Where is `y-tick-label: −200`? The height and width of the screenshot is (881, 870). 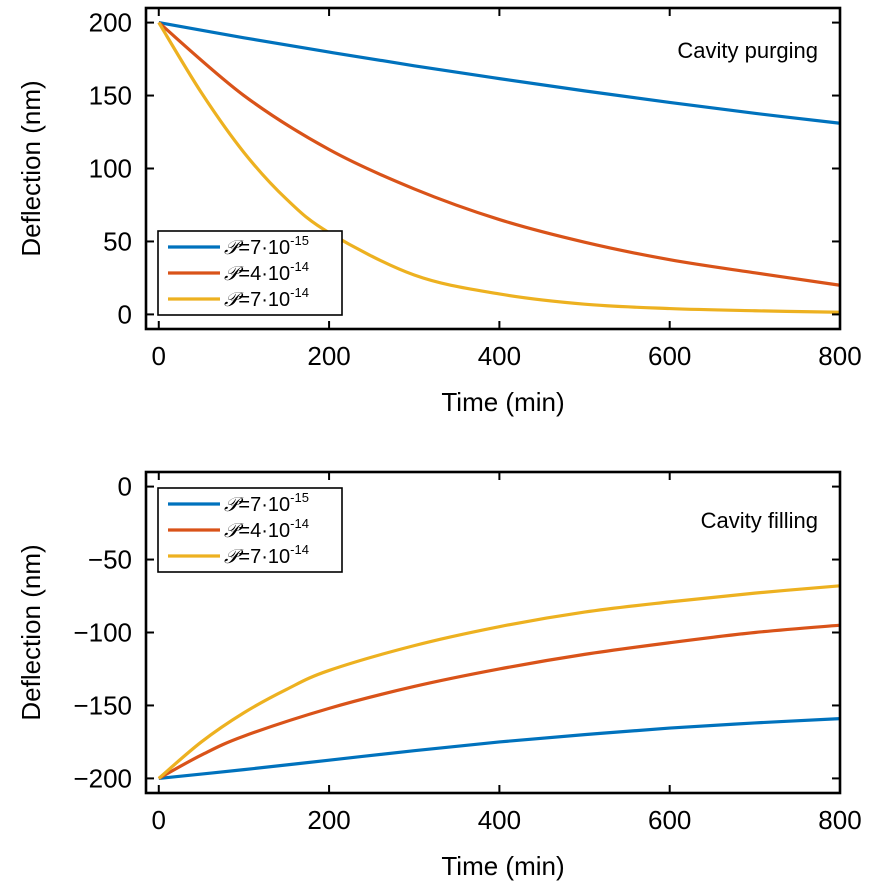
y-tick-label: −200 is located at coordinates (102, 778).